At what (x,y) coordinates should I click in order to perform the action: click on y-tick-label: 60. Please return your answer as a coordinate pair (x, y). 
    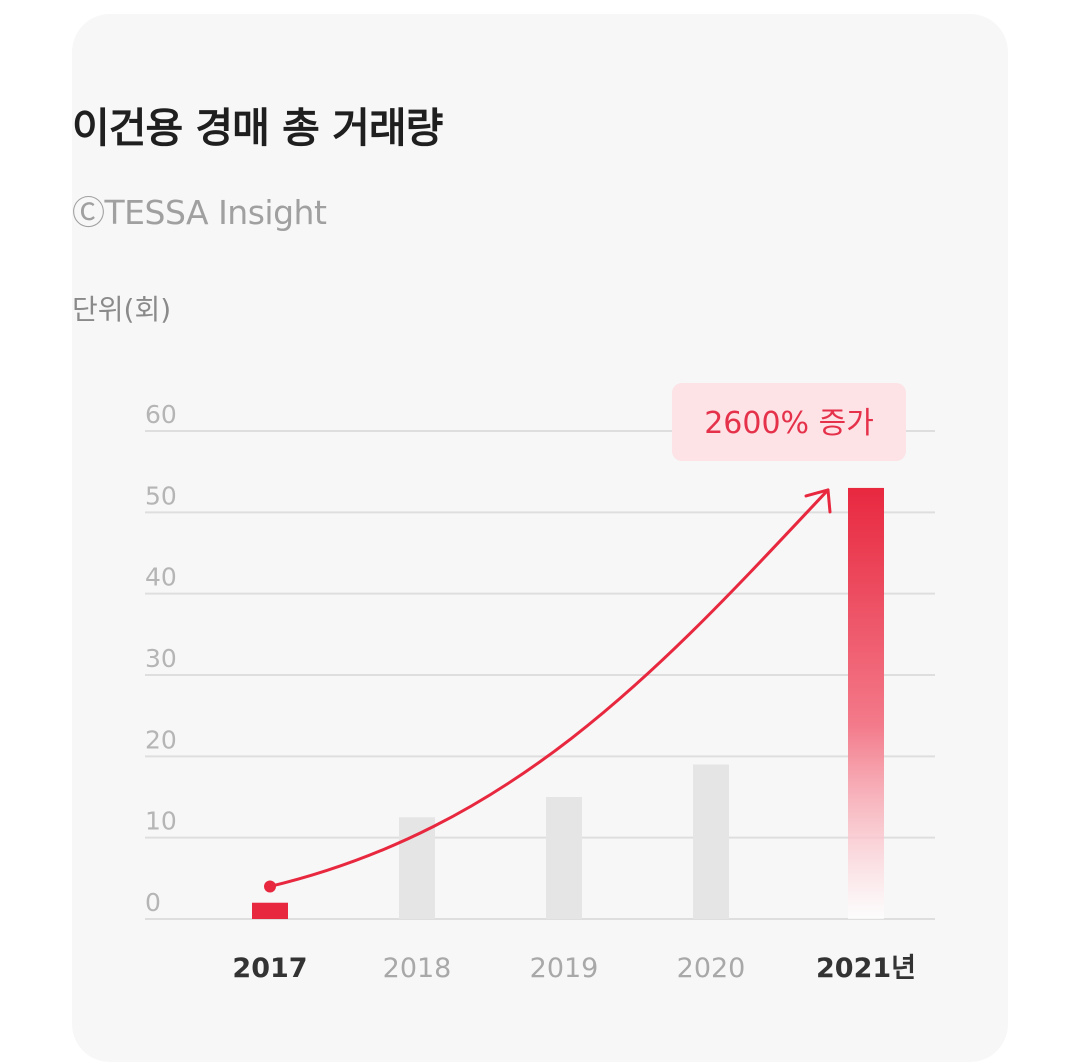
    Looking at the image, I should click on (161, 414).